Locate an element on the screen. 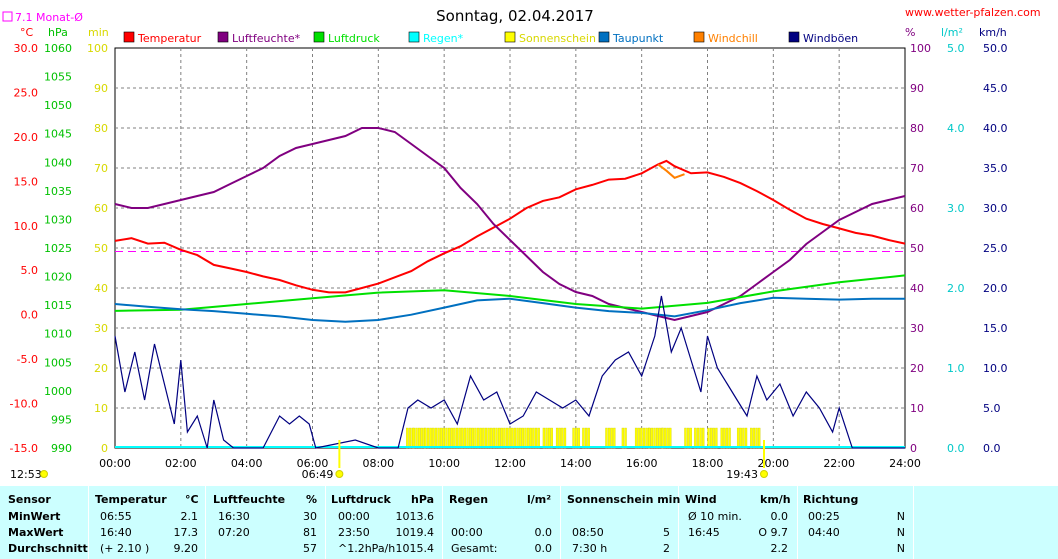 The image size is (1058, 559). legend-label: Taupunkt is located at coordinates (638, 38).